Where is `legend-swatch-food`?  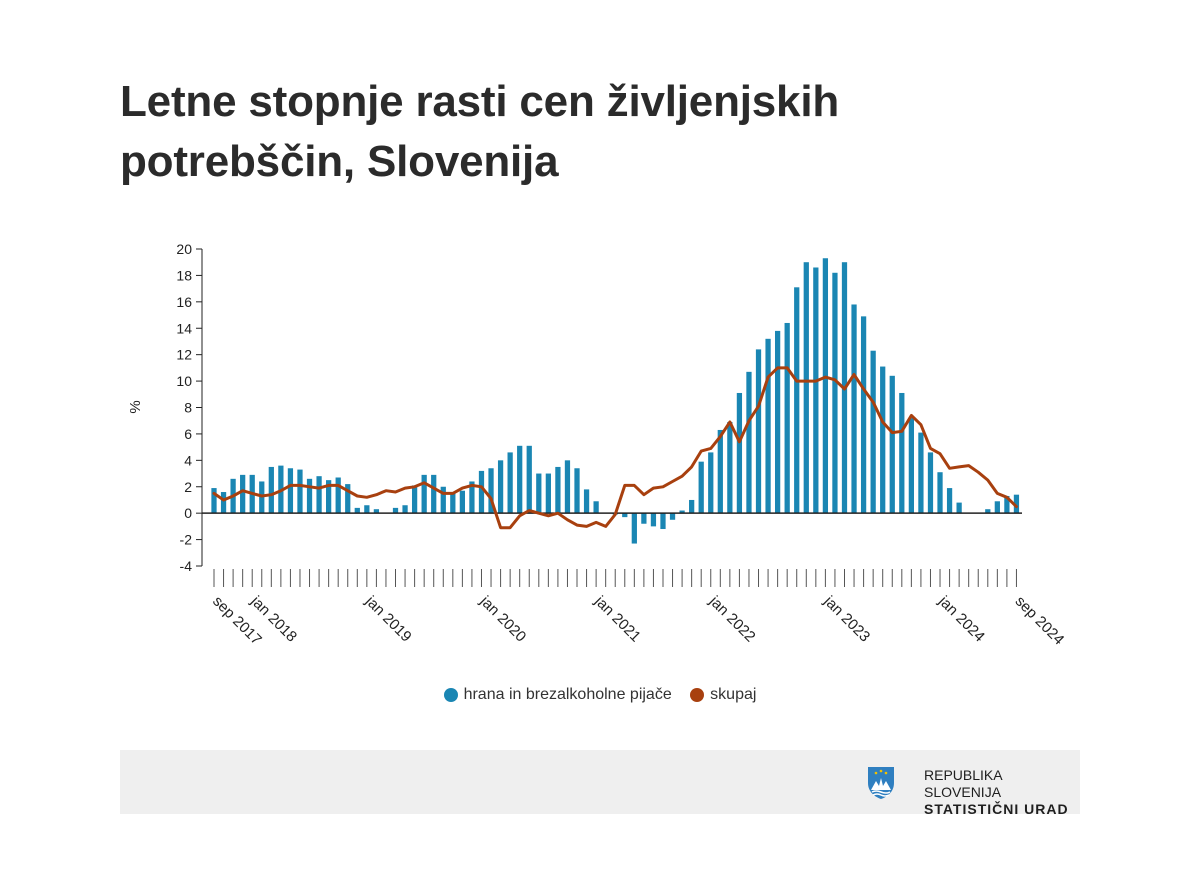
legend-swatch-food is located at coordinates (450, 695).